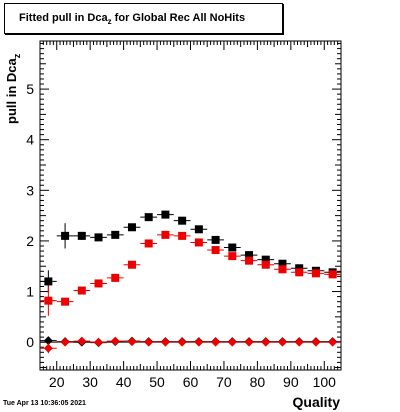  I want to click on x-tick-label: 90, so click(291, 382).